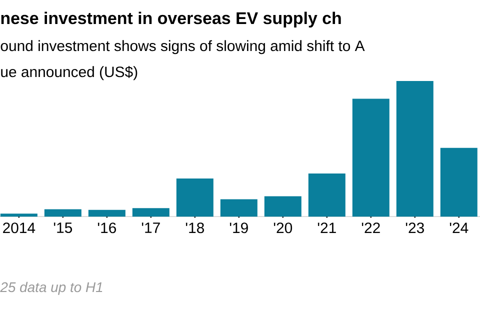 This screenshot has height=320, width=480. Describe the element at coordinates (51, 288) in the screenshot. I see `text: 25 data up to H1` at that location.